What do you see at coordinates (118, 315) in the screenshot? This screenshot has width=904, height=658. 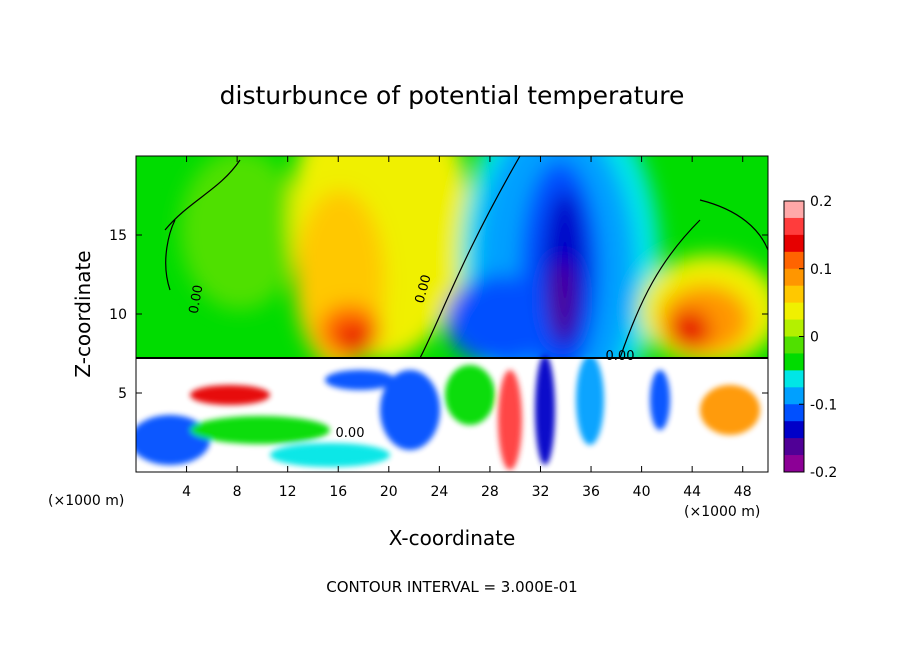 I see `y-tick-label: 10` at bounding box center [118, 315].